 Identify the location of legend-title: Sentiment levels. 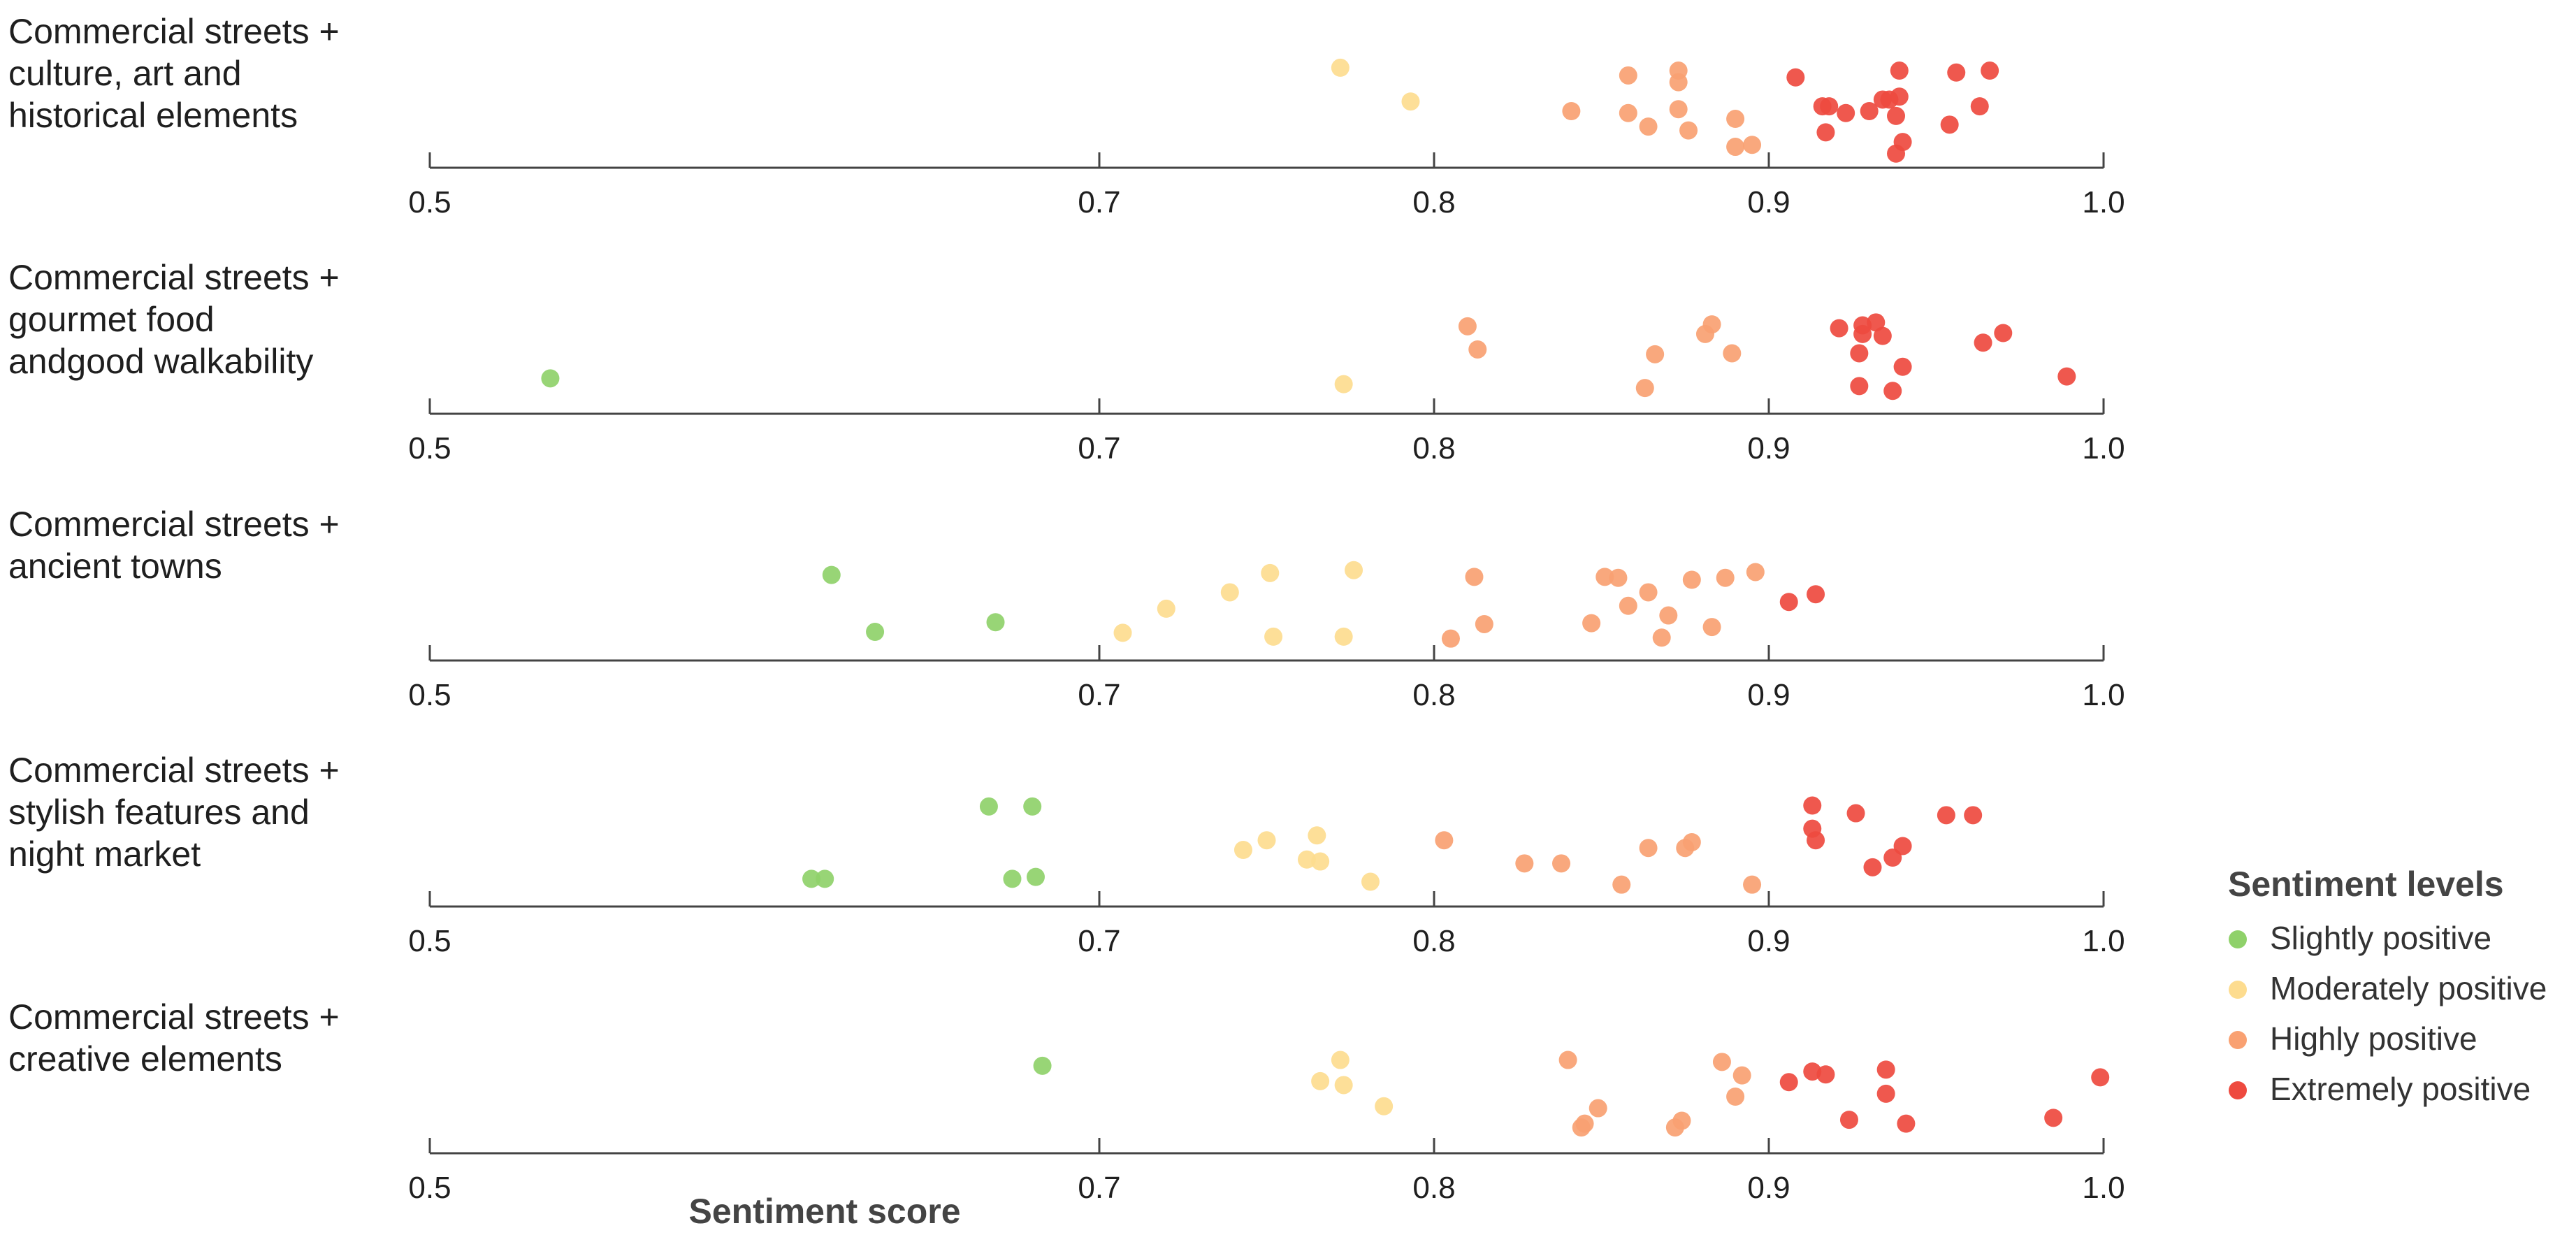
(2366, 884).